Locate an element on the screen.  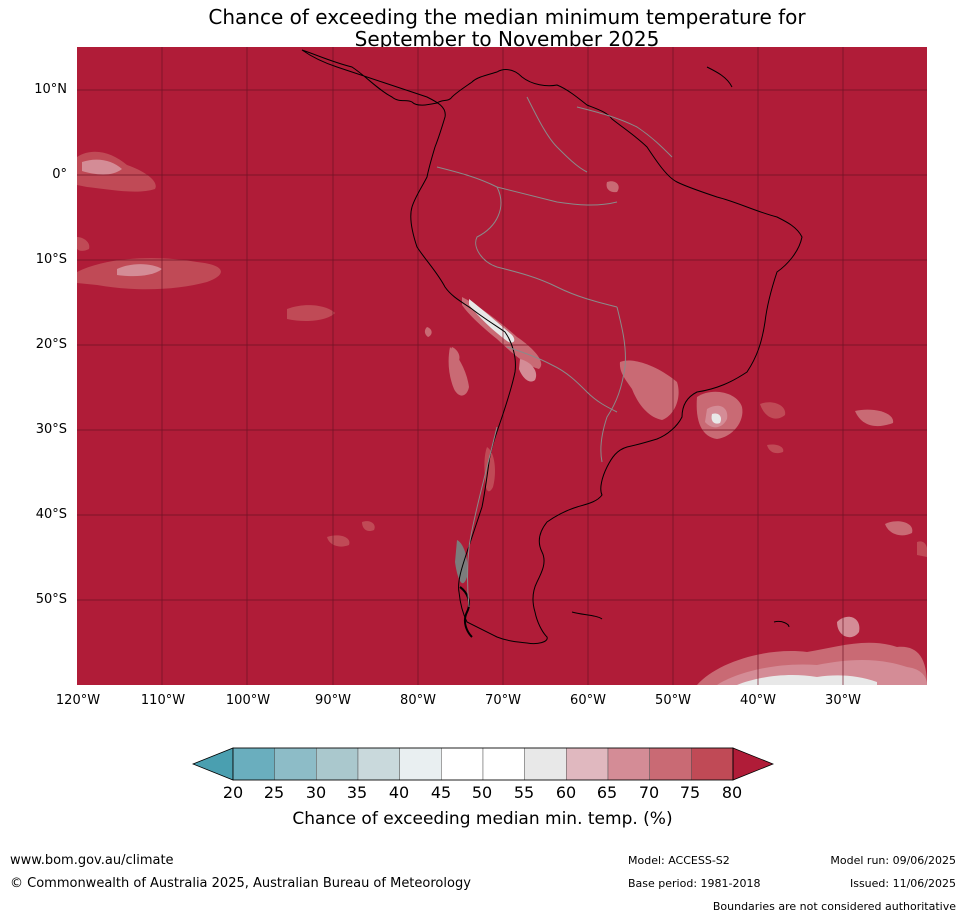
colorbar-tick: 40 is located at coordinates (399, 792).